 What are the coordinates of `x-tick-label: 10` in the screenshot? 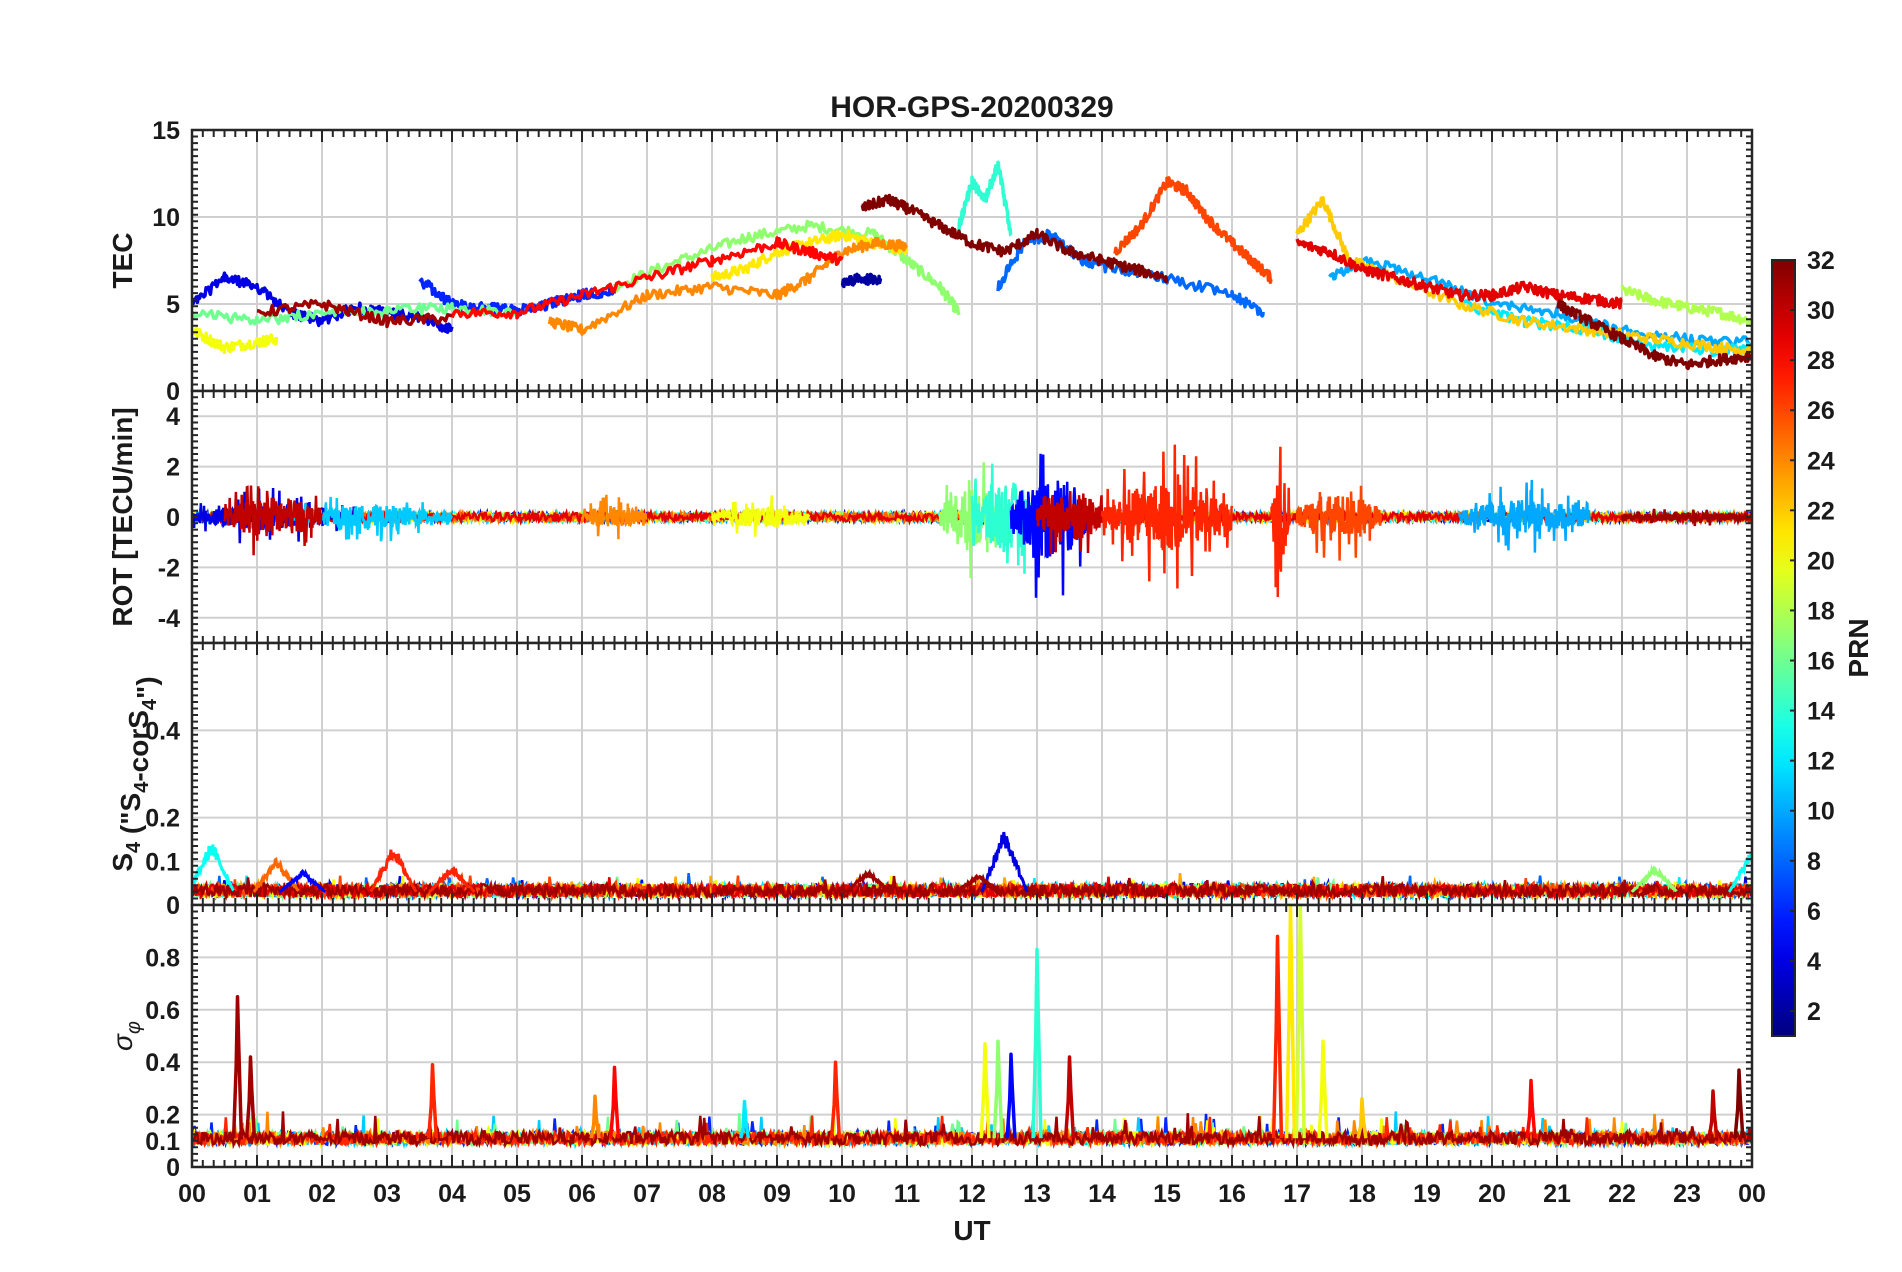 It's located at (842, 1194).